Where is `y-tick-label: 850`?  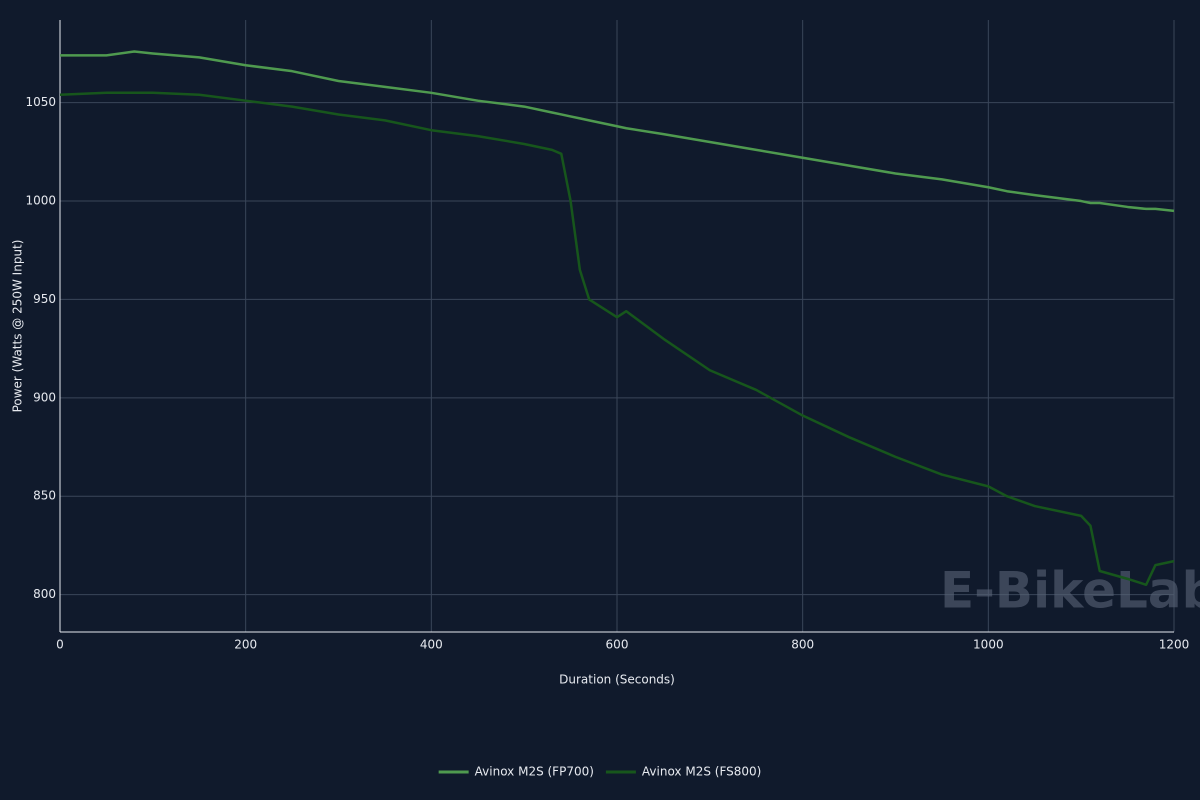 y-tick-label: 850 is located at coordinates (44, 496).